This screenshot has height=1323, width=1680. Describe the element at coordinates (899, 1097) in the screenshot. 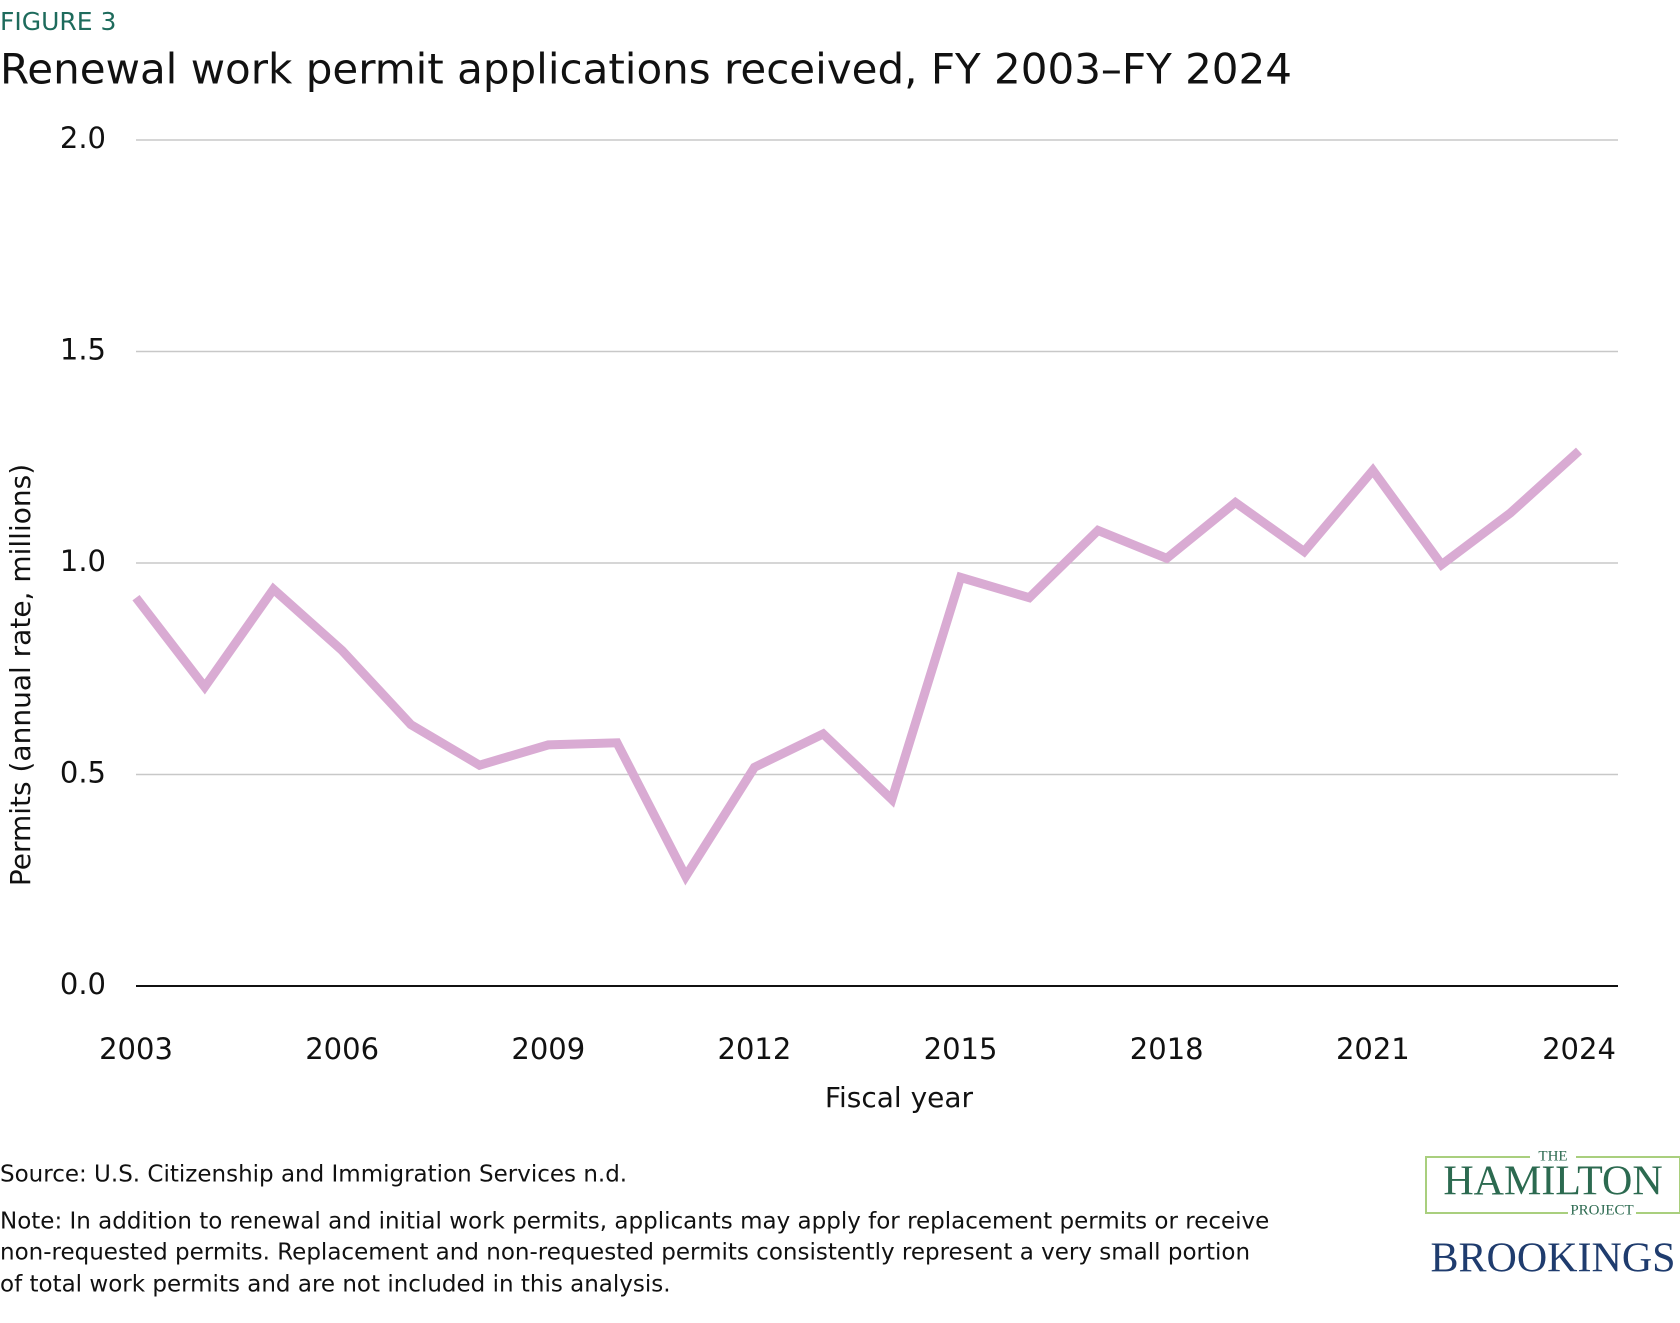

I see `x-axis-label: Fiscal year` at that location.